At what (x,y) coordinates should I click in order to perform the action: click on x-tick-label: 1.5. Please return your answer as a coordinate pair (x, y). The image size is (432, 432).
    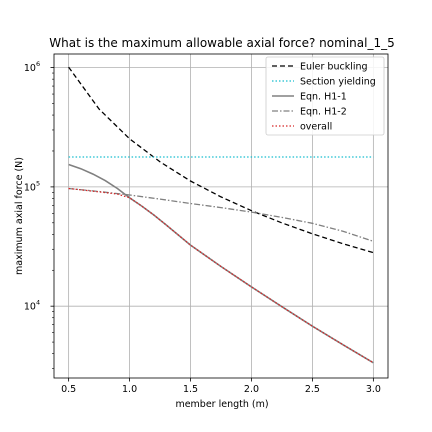
    Looking at the image, I should click on (190, 389).